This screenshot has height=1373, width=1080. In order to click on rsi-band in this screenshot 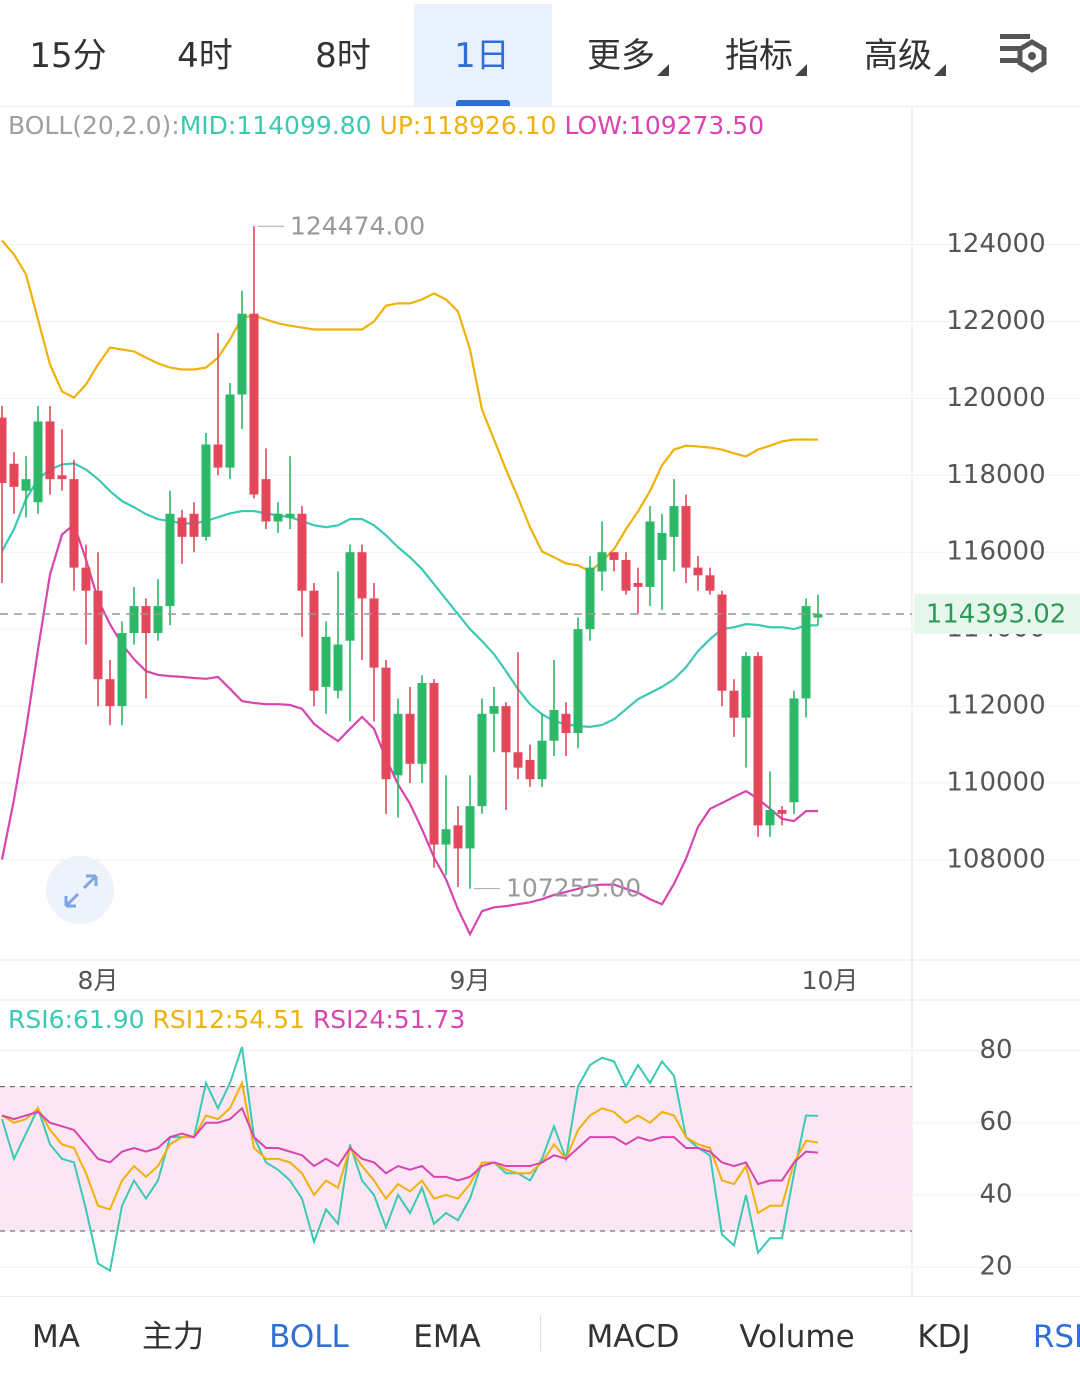, I will do `click(456, 1159)`.